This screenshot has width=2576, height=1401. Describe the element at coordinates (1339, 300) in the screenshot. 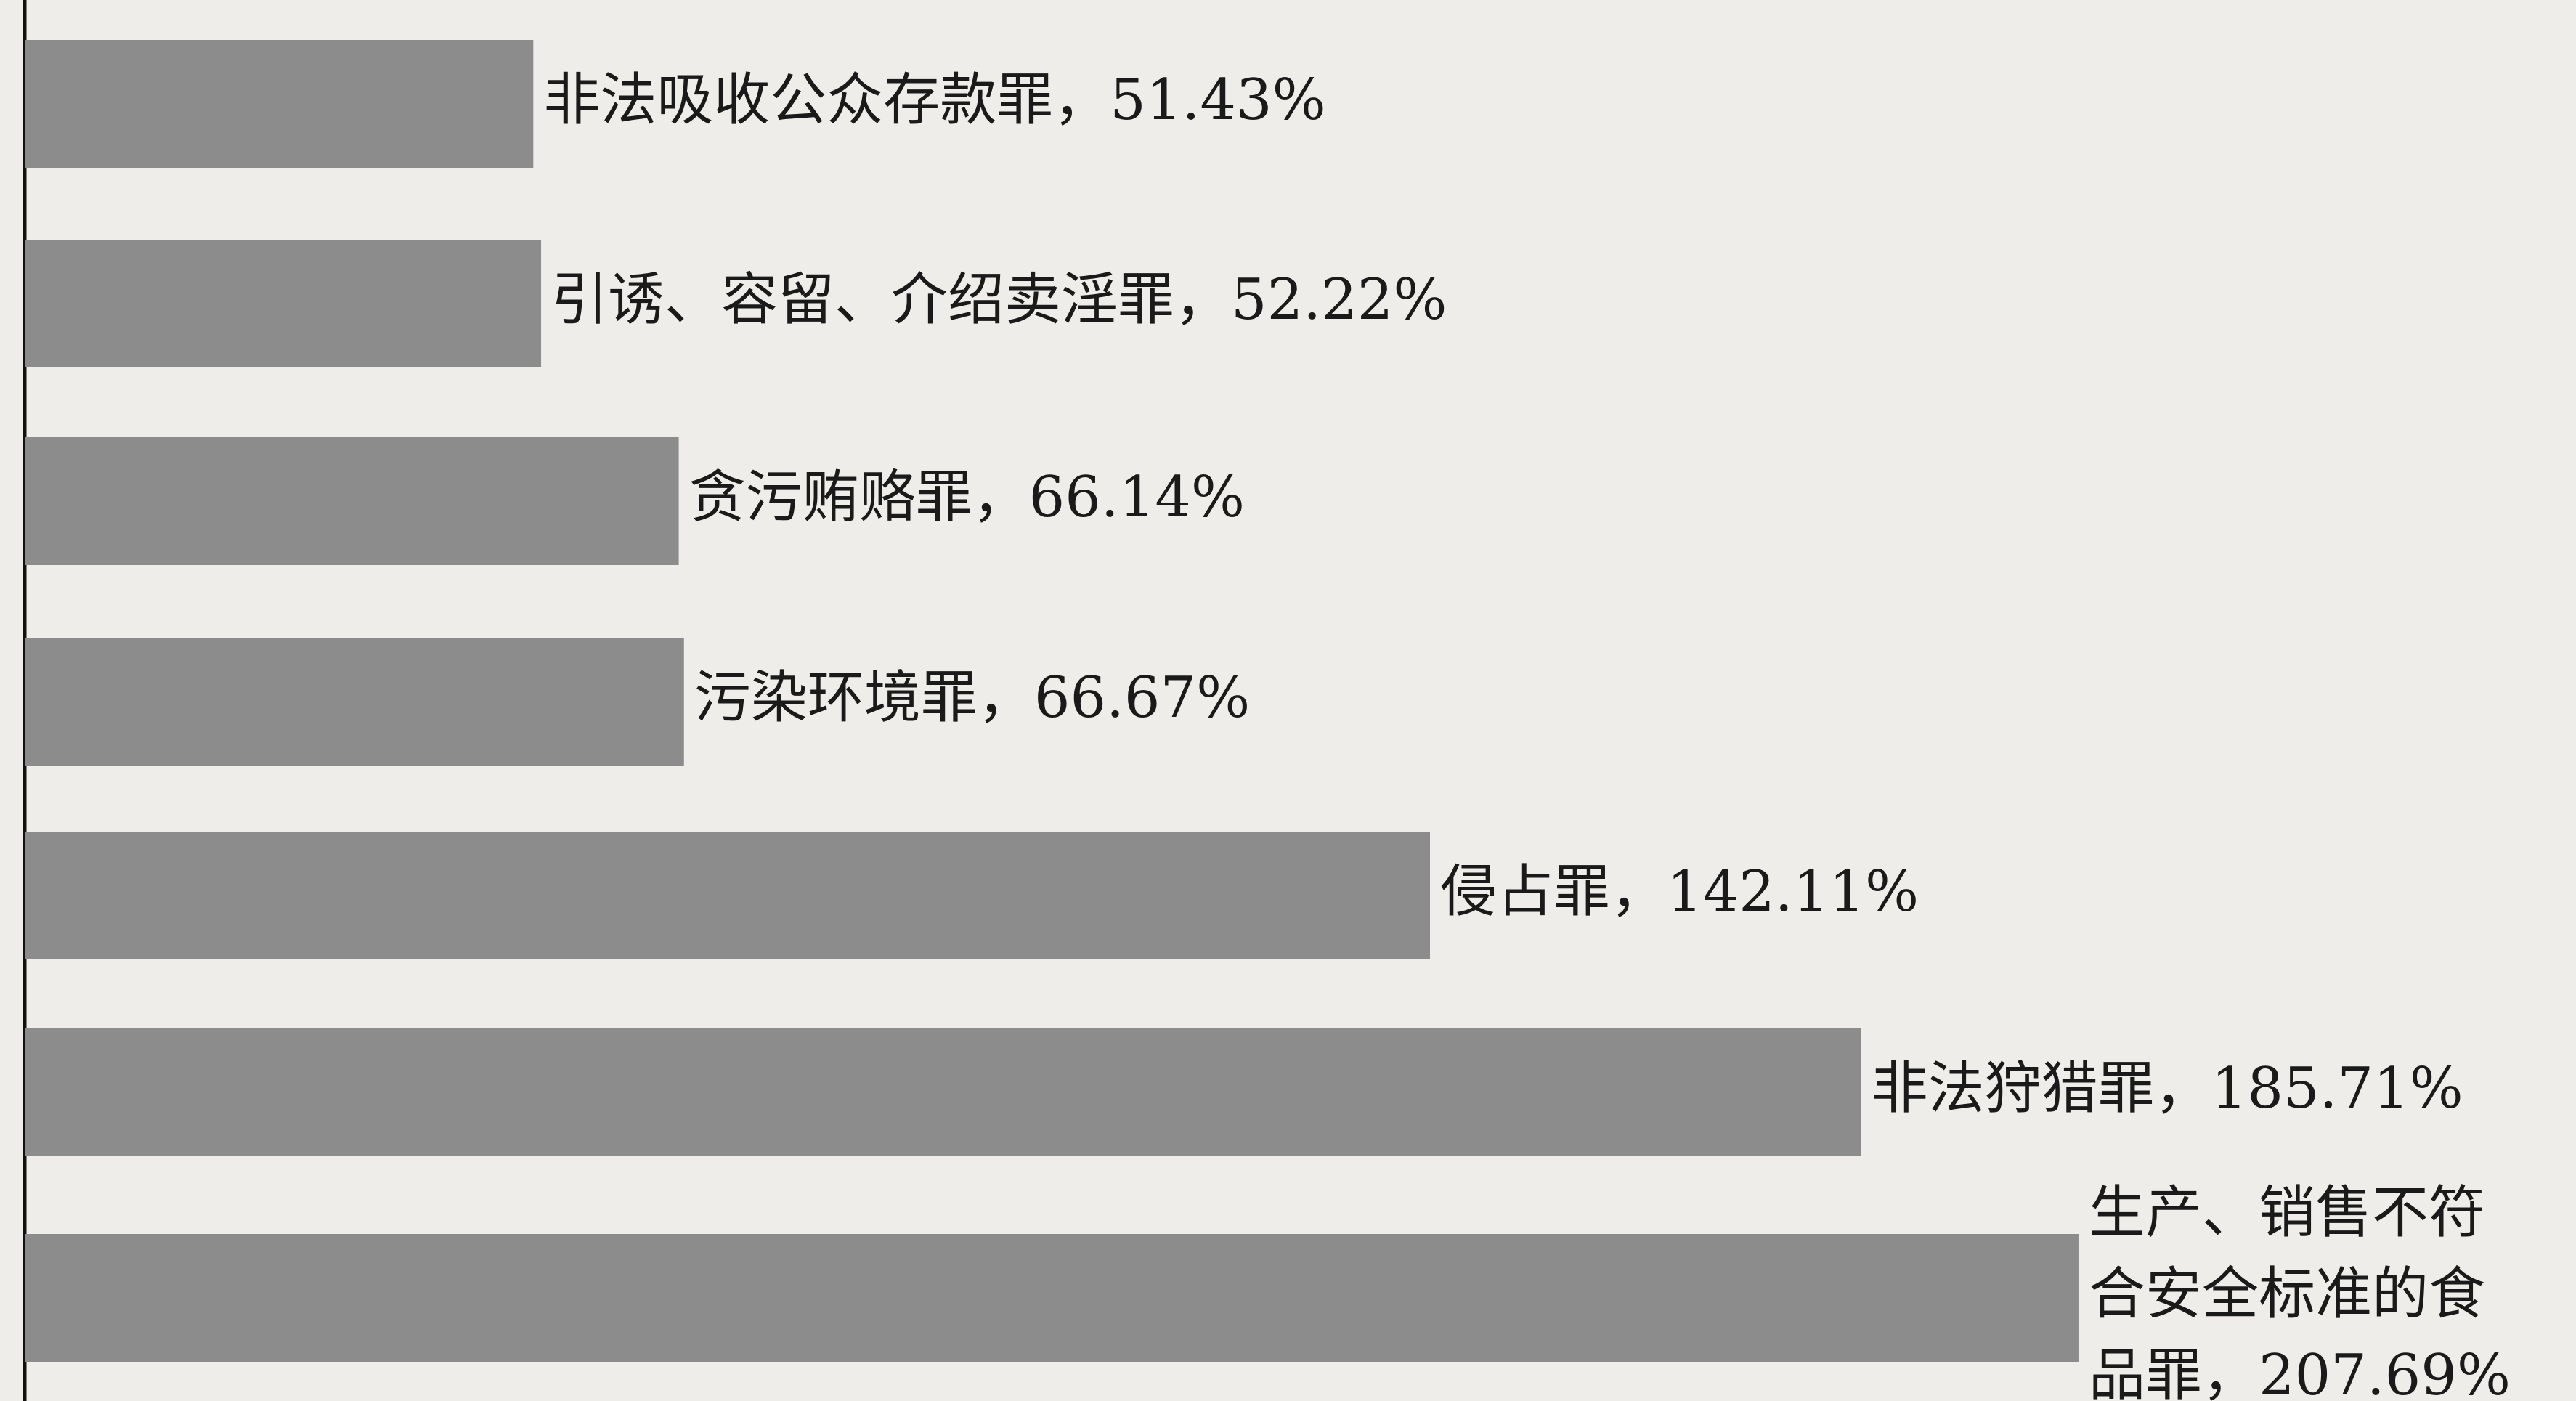

I see `value-label: 52.22%` at that location.